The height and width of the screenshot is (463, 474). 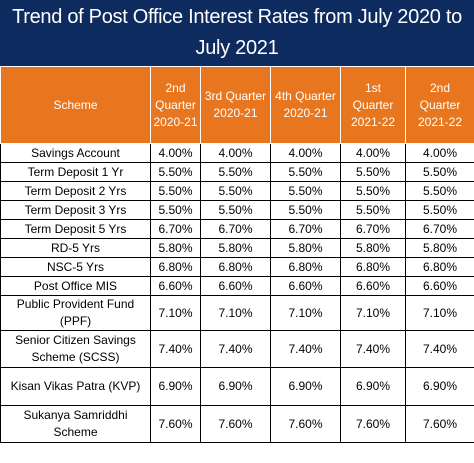 I want to click on scheme-name-cell: Post Office MIS, so click(x=75, y=286).